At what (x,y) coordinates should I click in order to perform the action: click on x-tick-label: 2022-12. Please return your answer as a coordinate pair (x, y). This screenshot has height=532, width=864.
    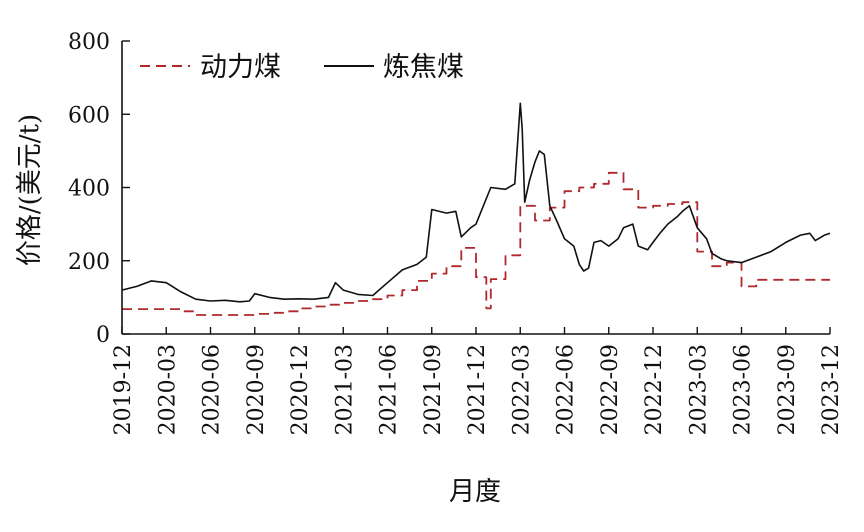
    Looking at the image, I should click on (654, 389).